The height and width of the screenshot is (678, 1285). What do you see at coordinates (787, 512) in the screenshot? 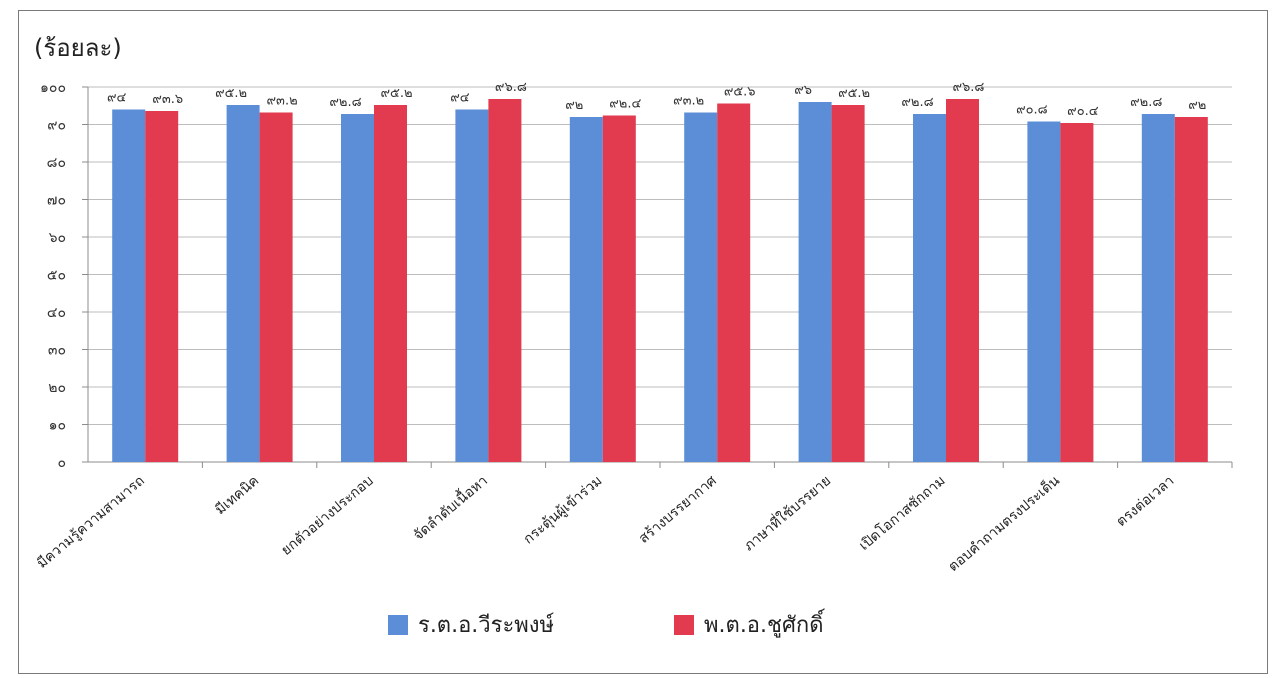
I see `x-tick-label: ภาษาที่ใช้บรรยาย` at bounding box center [787, 512].